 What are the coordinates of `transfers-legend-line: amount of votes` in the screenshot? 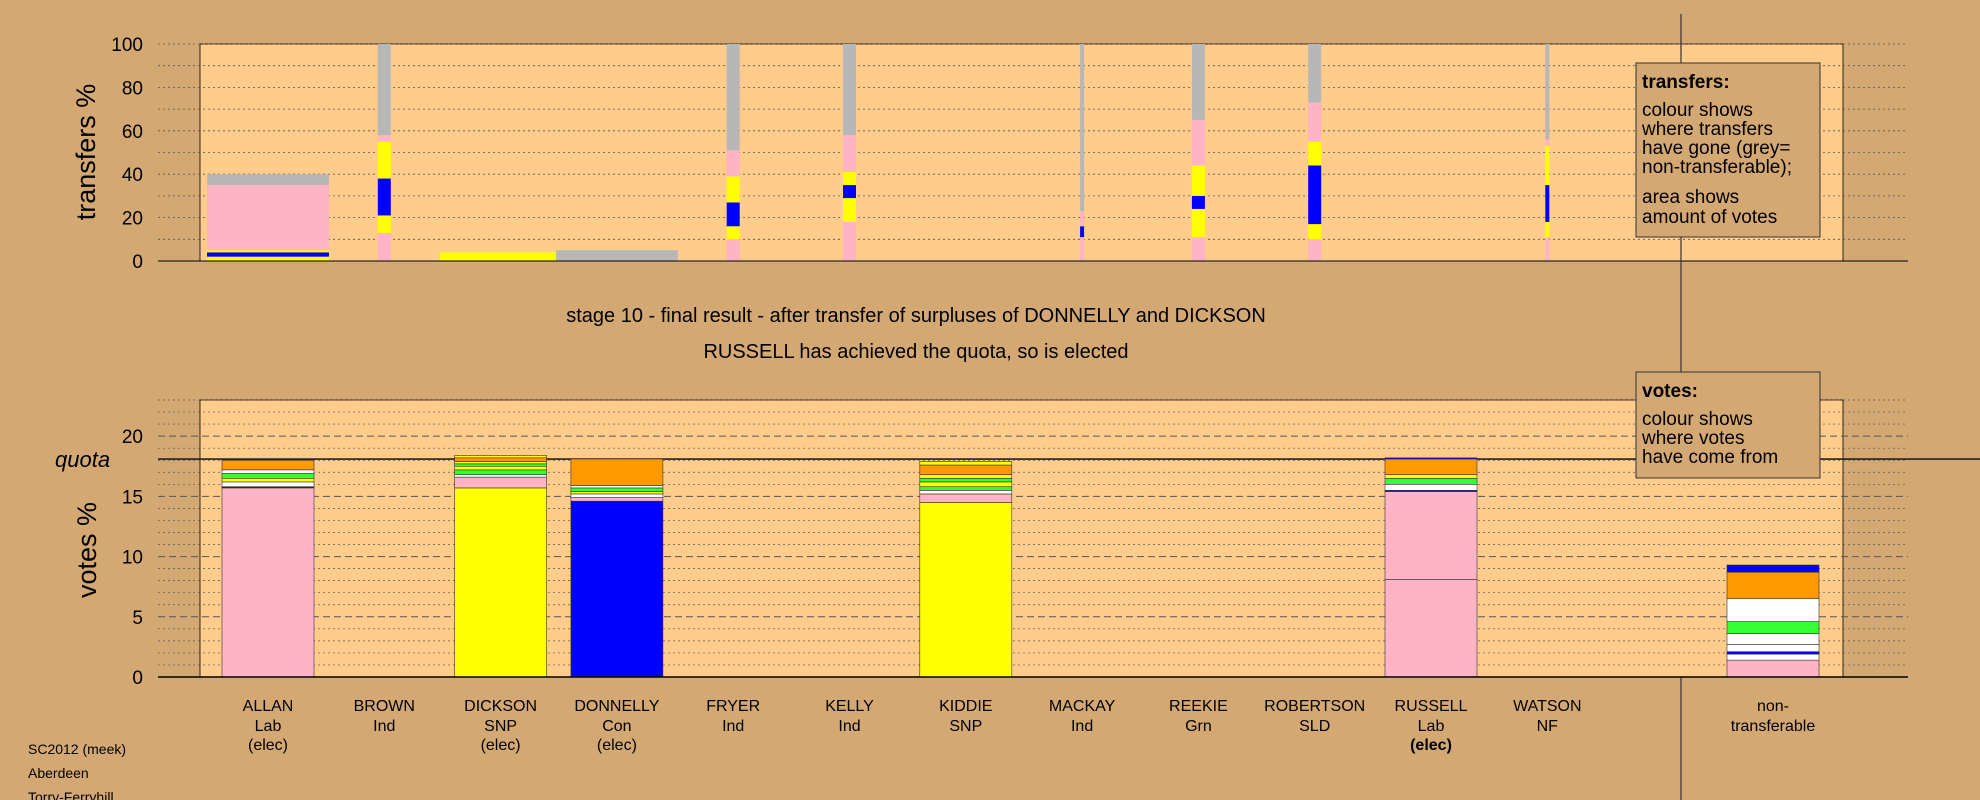 It's located at (1709, 217).